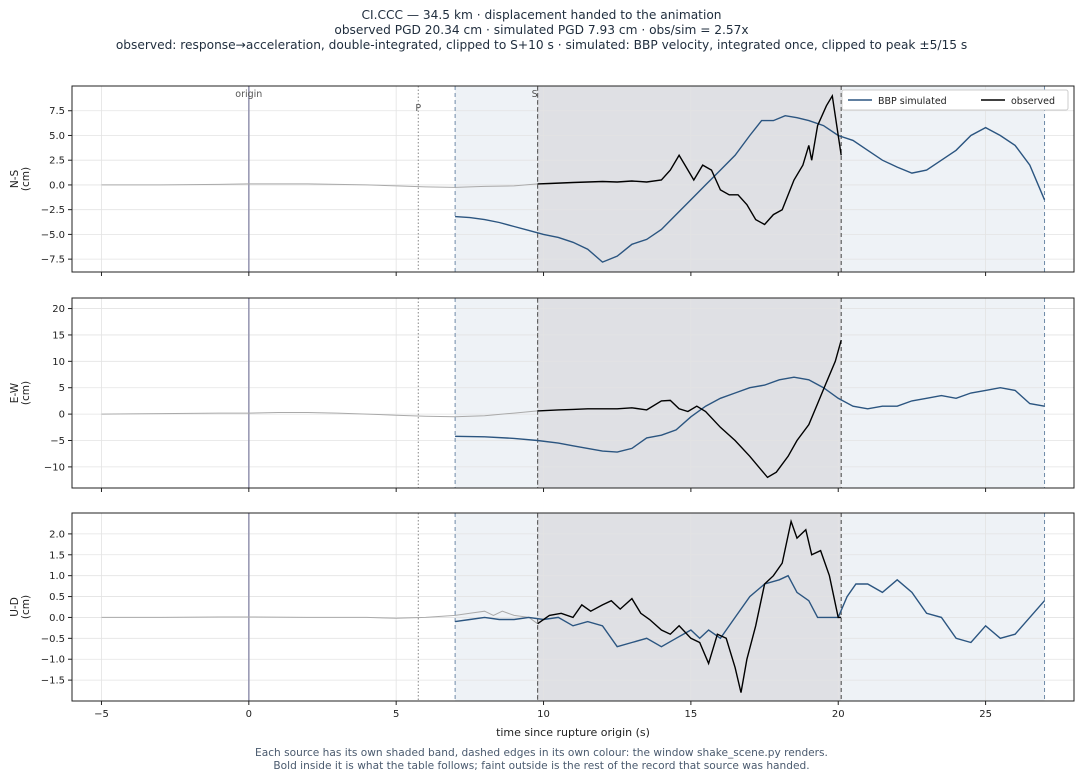 The width and height of the screenshot is (1083, 781). What do you see at coordinates (57, 555) in the screenshot?
I see `y-tick-label: 1.5` at bounding box center [57, 555].